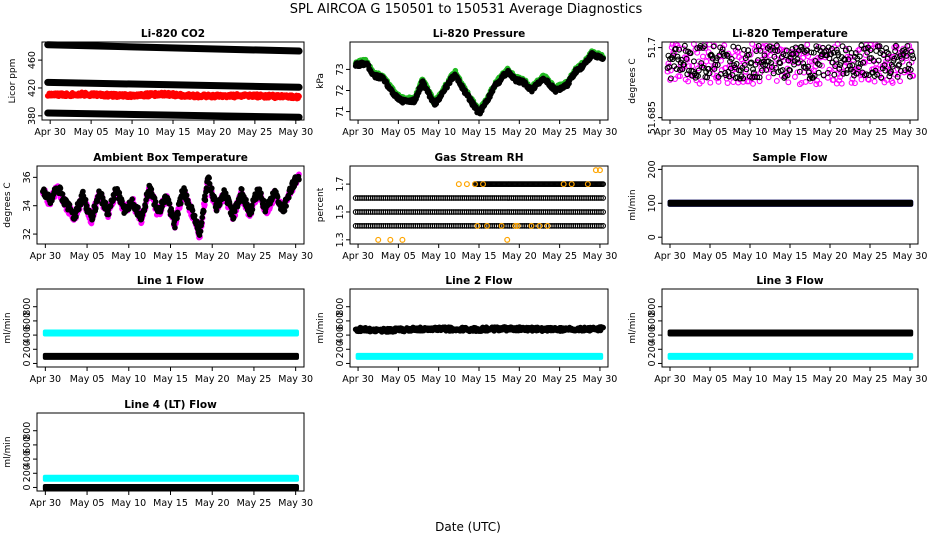  What do you see at coordinates (27, 206) in the screenshot?
I see `y-tick-label: 34` at bounding box center [27, 206].